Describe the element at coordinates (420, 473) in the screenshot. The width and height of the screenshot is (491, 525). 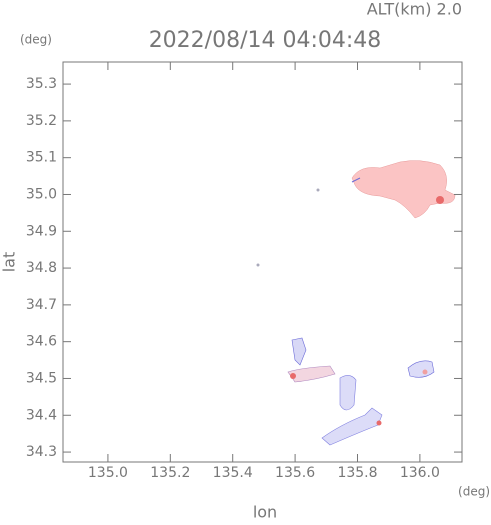
I see `x-tick-label: 136.0` at that location.